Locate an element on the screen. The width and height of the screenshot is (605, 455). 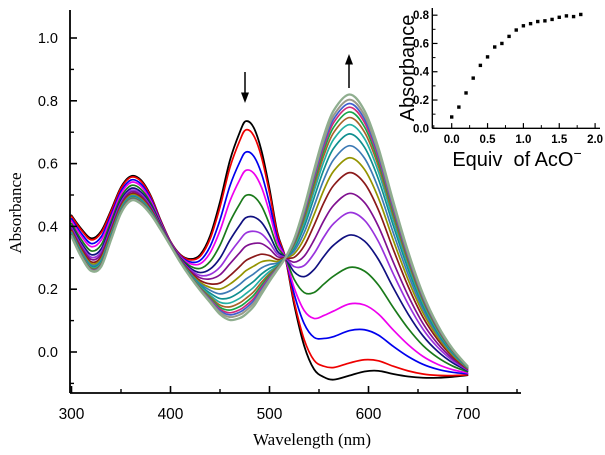
down-arrow is located at coordinates (245, 87).